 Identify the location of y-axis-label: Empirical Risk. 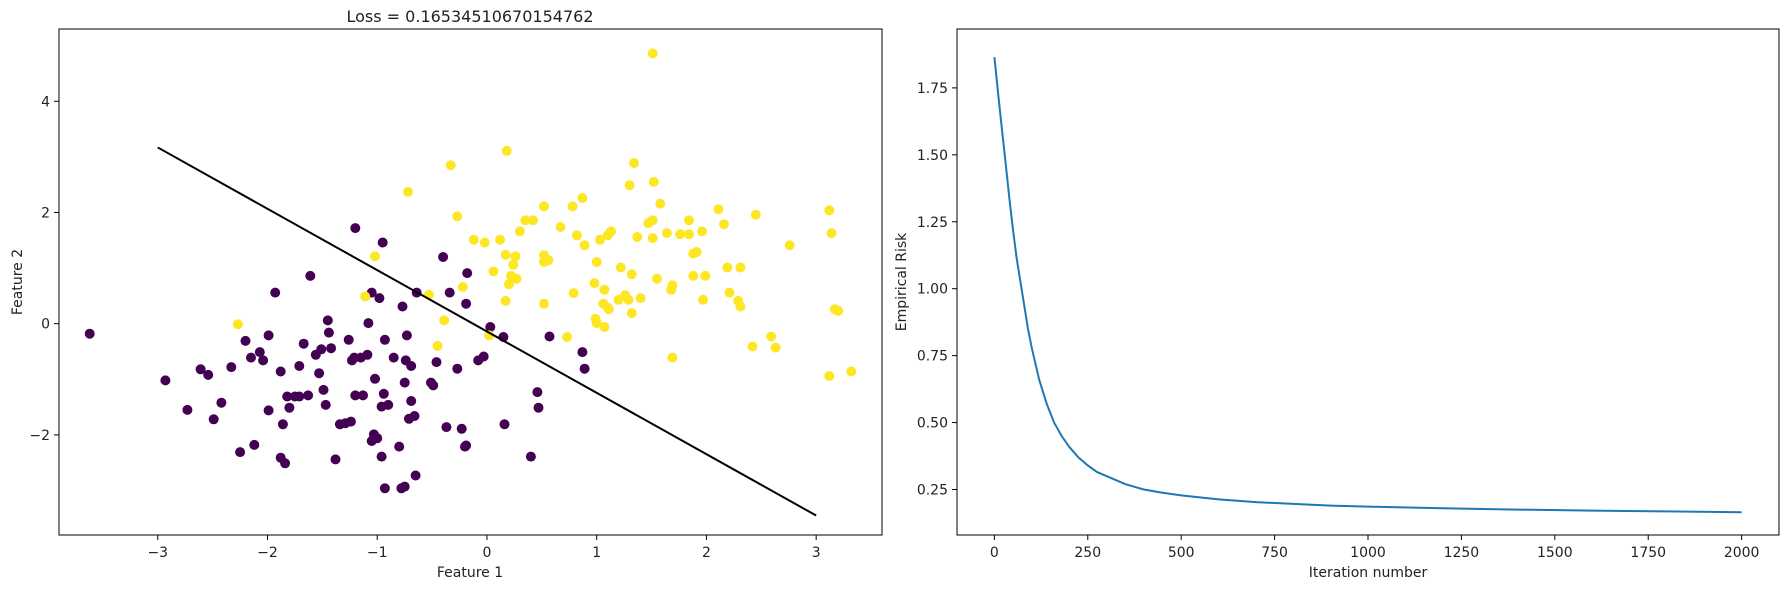
(902, 281).